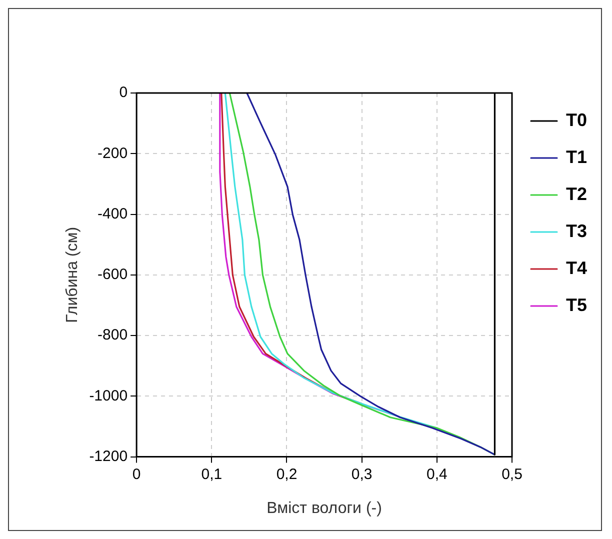 This screenshot has width=612, height=539. Describe the element at coordinates (136, 474) in the screenshot. I see `x-tick-label: 0` at that location.